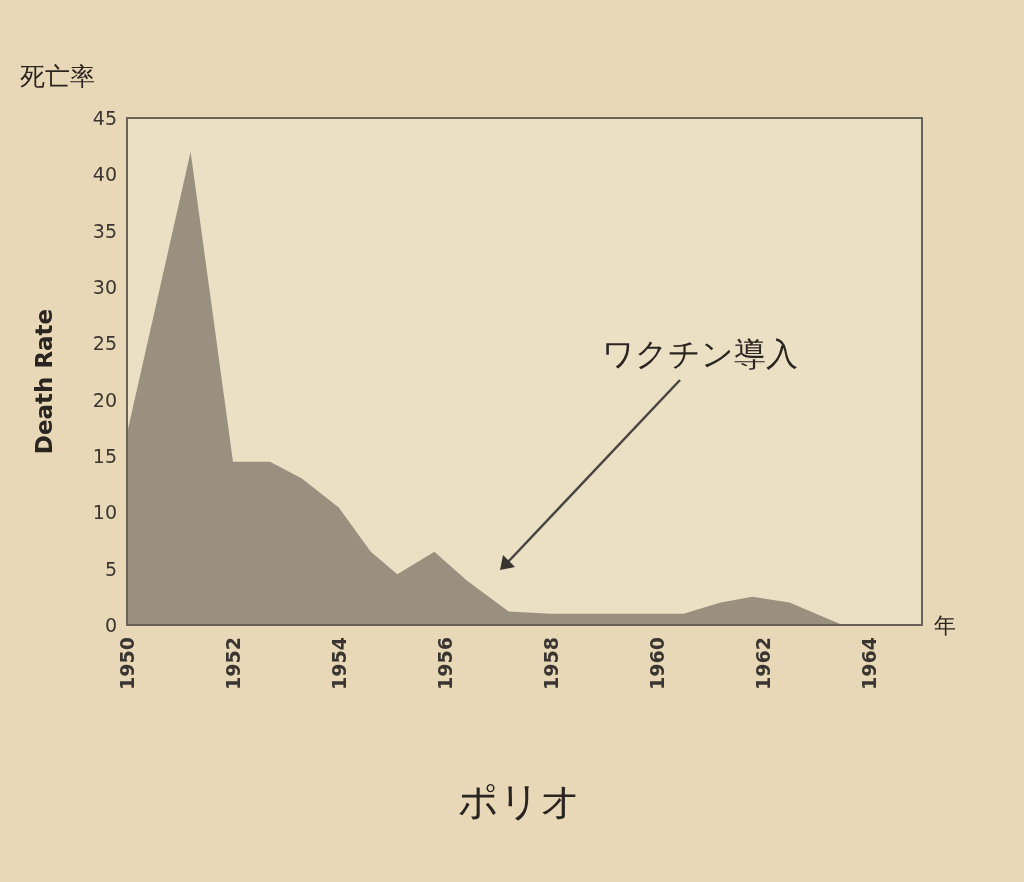 Image resolution: width=1024 pixels, height=882 pixels. Describe the element at coordinates (869, 663) in the screenshot. I see `x-tick-label: 1964` at that location.